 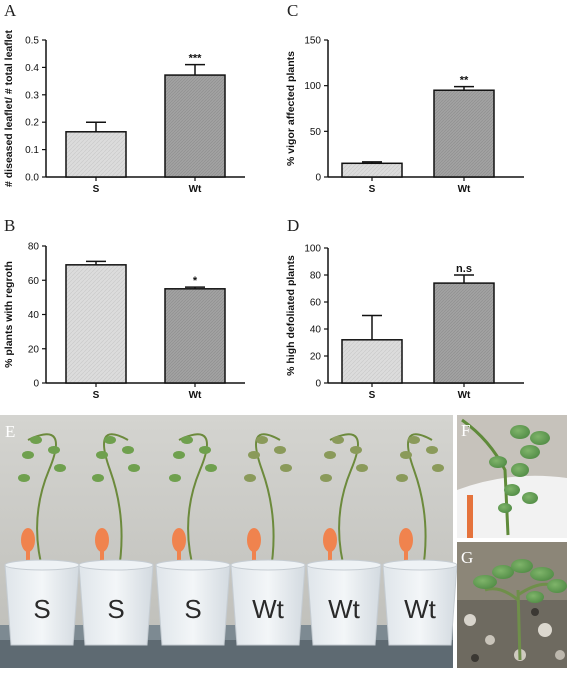 I want to click on y-axis-label: % plants with regroth, so click(x=9, y=314).